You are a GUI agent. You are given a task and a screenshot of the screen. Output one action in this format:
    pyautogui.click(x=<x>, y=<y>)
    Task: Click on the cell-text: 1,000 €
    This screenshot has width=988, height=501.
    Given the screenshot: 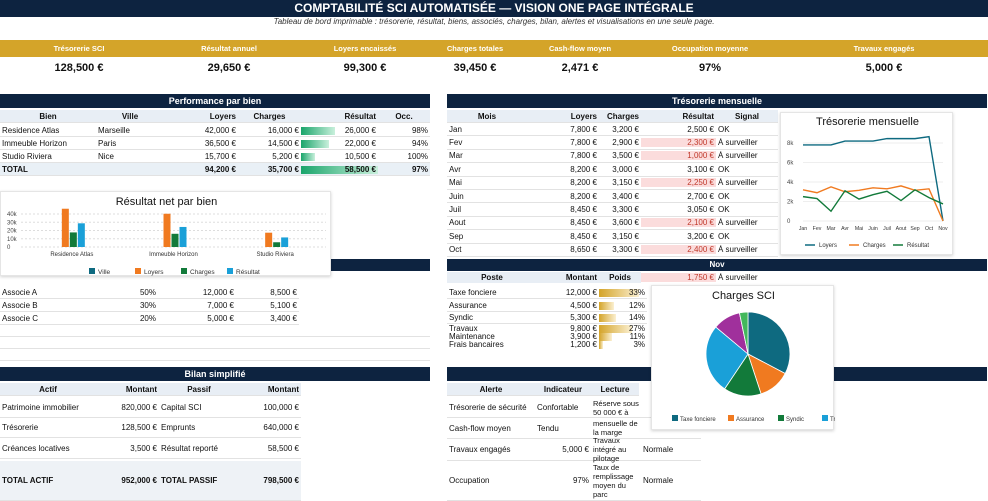 What is the action you would take?
    pyautogui.click(x=700, y=156)
    